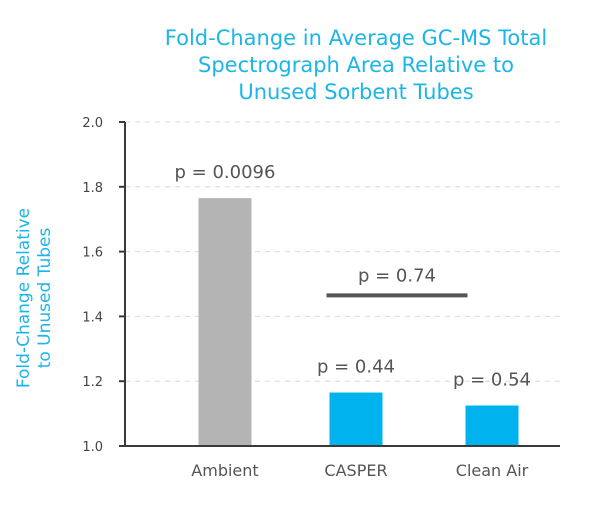 This screenshot has width=600, height=506. What do you see at coordinates (92, 253) in the screenshot?
I see `y-tick-label: 1.6` at bounding box center [92, 253].